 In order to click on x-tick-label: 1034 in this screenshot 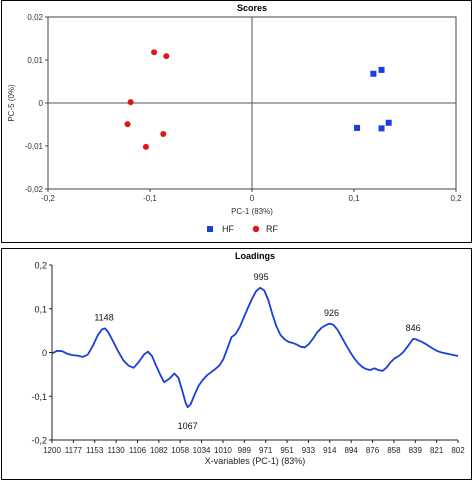, I will do `click(202, 450)`.